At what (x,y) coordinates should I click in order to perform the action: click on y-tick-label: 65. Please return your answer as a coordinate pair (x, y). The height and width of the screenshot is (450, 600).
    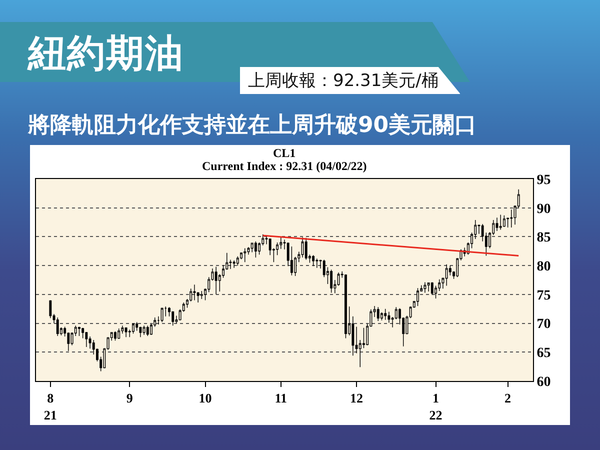
    Looking at the image, I should click on (543, 354).